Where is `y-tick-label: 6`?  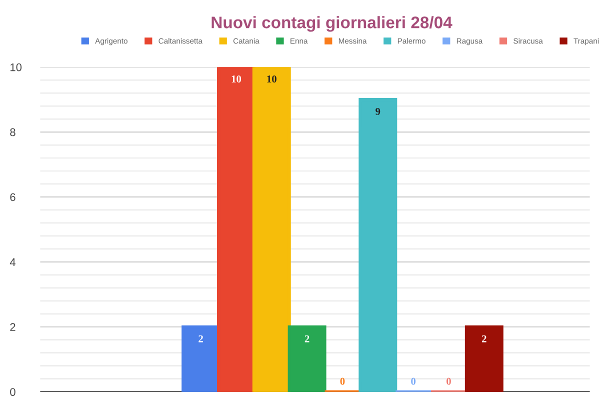 y-tick-label: 6 is located at coordinates (13, 197).